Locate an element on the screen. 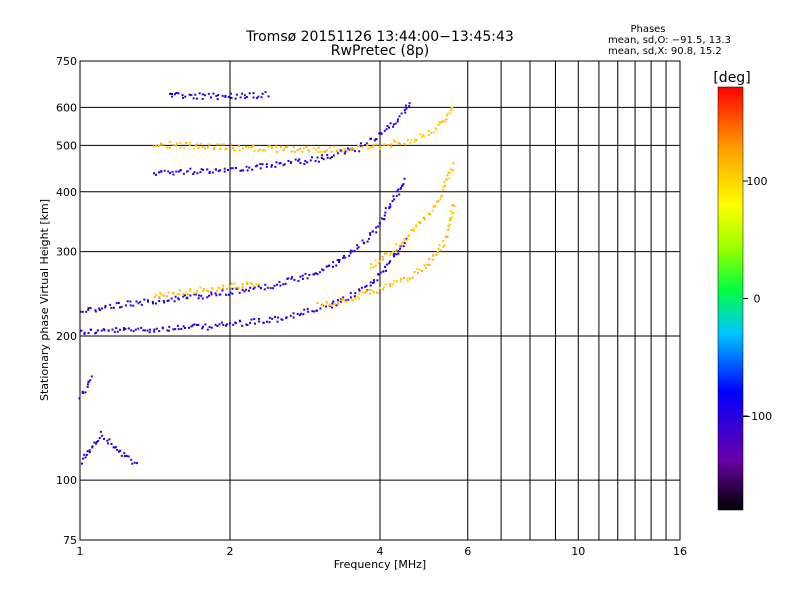 The width and height of the screenshot is (800, 600). colorbar-tick-label: 100 is located at coordinates (757, 181).